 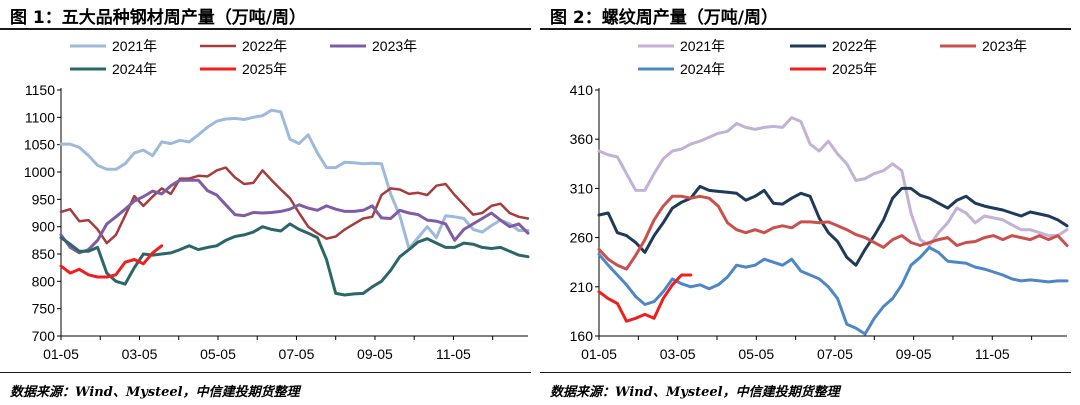 I want to click on y-tick-label: 1100, so click(x=40, y=117).